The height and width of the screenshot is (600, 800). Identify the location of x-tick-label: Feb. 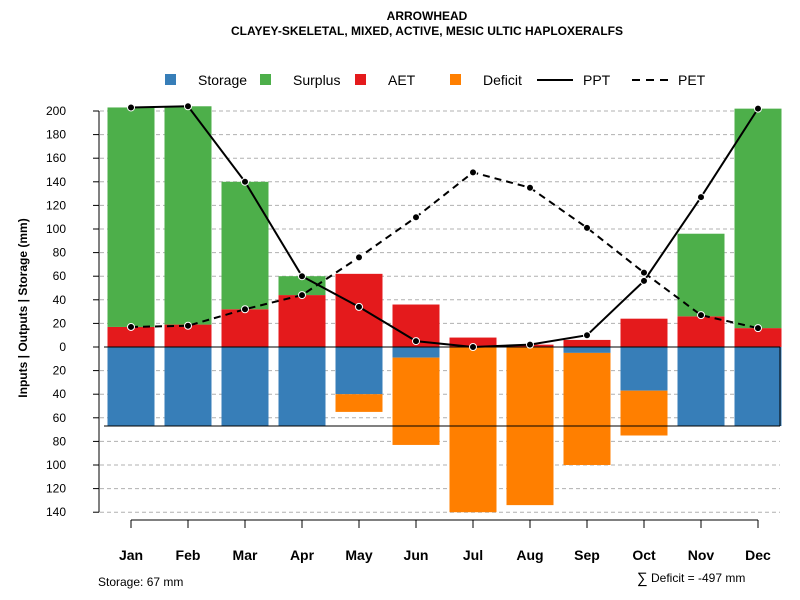
(188, 555).